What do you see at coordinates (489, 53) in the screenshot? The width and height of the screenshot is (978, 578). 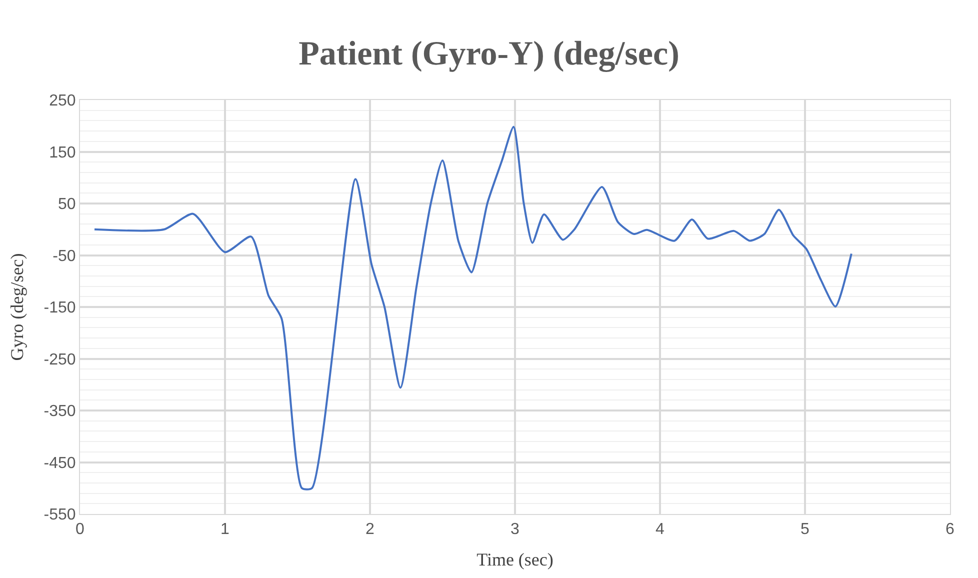 I see `chart-title: Patient (Gyro-Y) (deg/sec)` at bounding box center [489, 53].